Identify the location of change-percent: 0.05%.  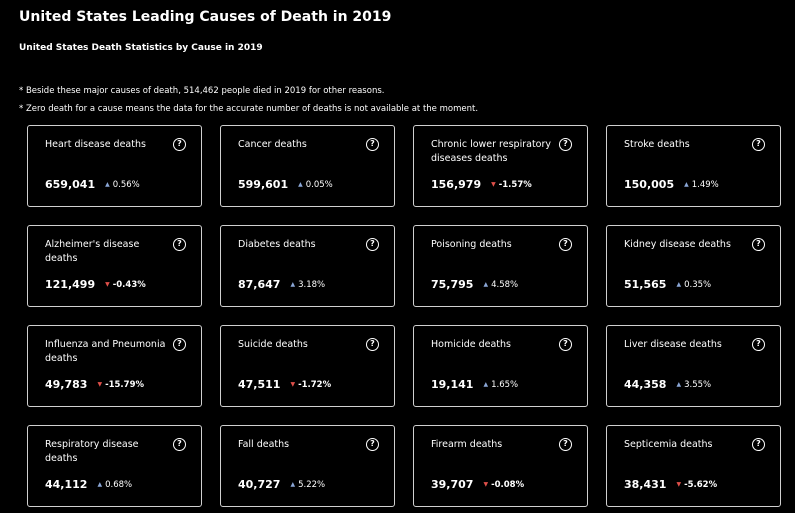
(319, 184).